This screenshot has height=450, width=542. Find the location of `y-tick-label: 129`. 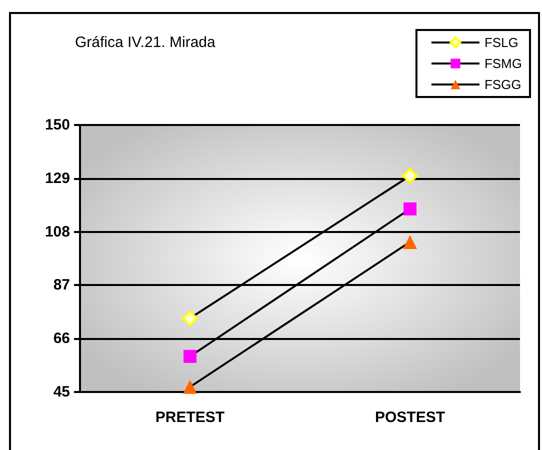

y-tick-label: 129 is located at coordinates (57, 178).